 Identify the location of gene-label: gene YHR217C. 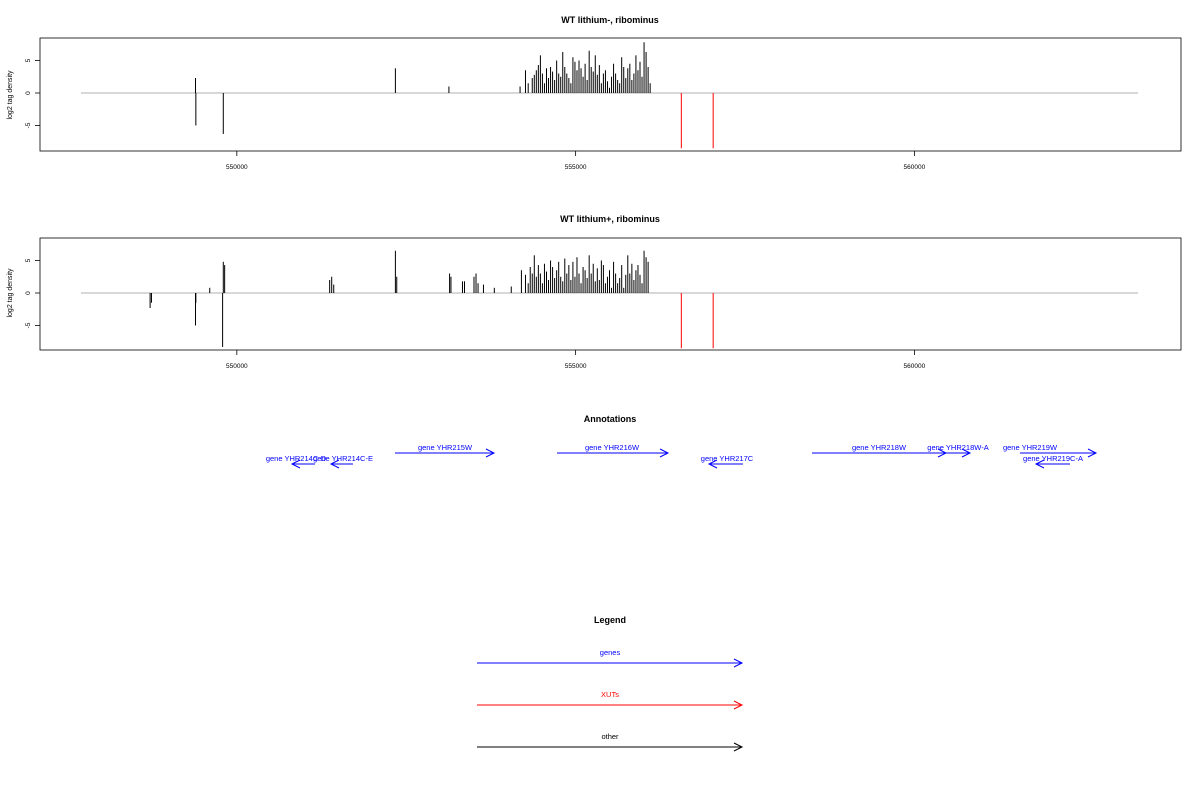
(727, 458).